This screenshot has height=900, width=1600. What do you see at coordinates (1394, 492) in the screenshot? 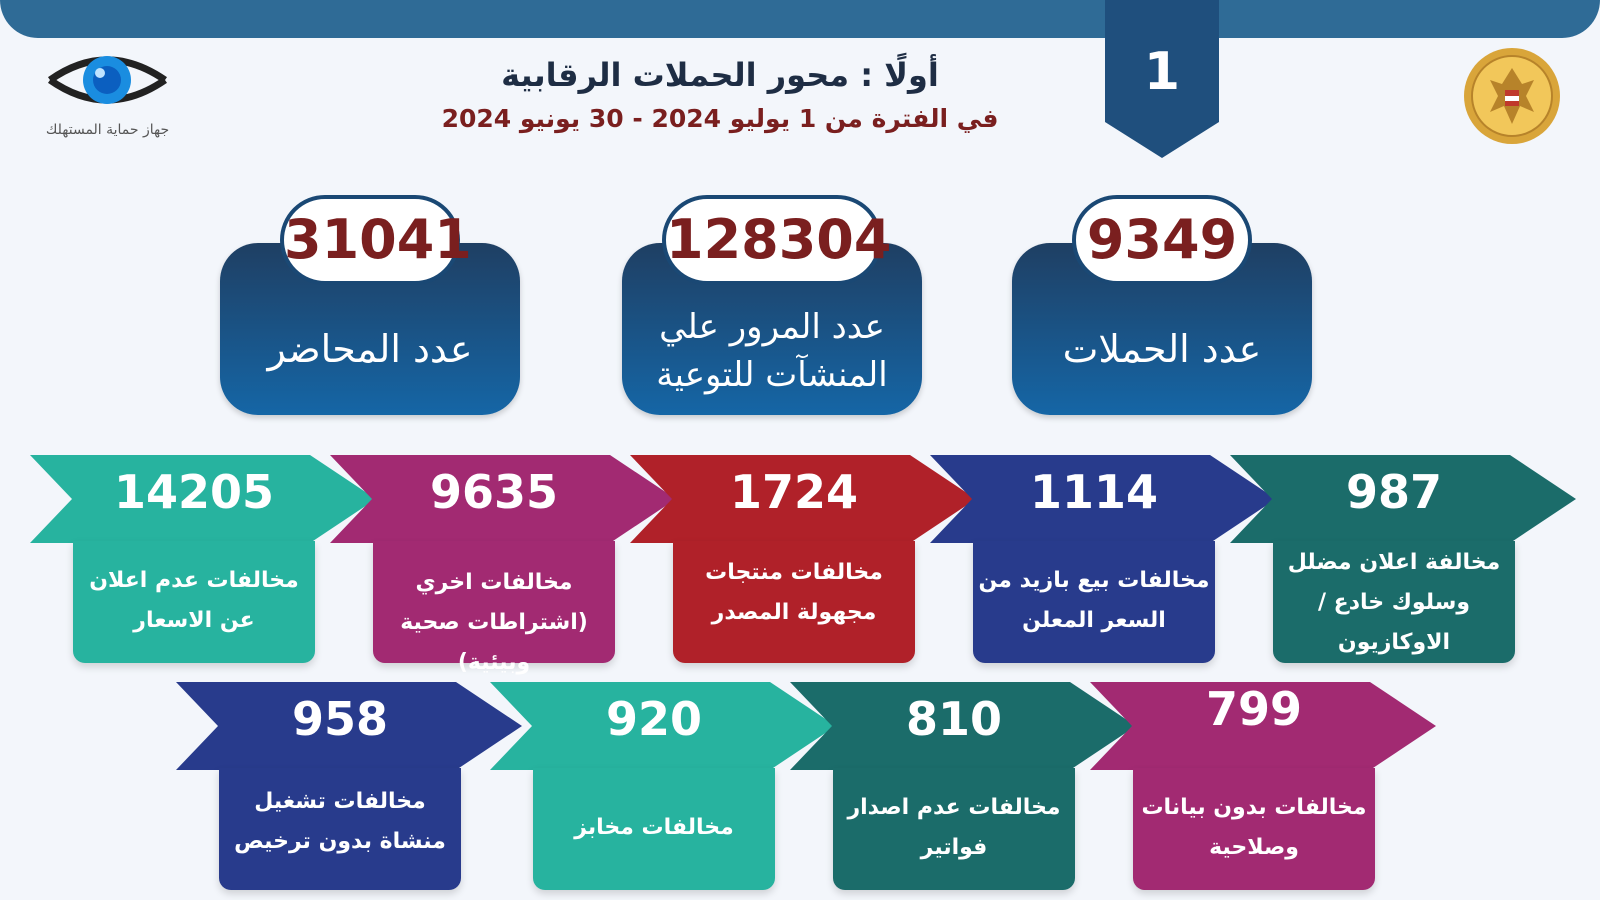
I see `violation-value: 987` at bounding box center [1394, 492].